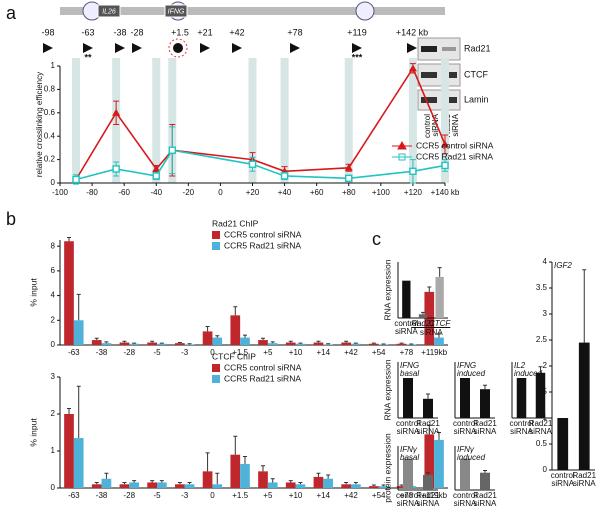 Image resolution: width=600 pixels, height=508 pixels. I want to click on y-tick-label: 0, so click(53, 487).